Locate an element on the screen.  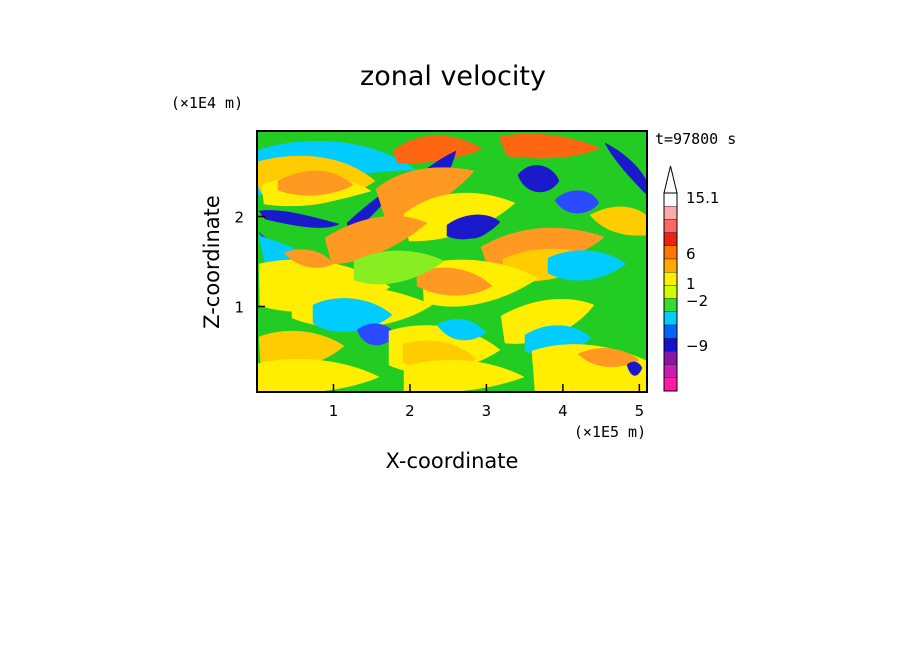
y-tick-label: 1 is located at coordinates (239, 308).